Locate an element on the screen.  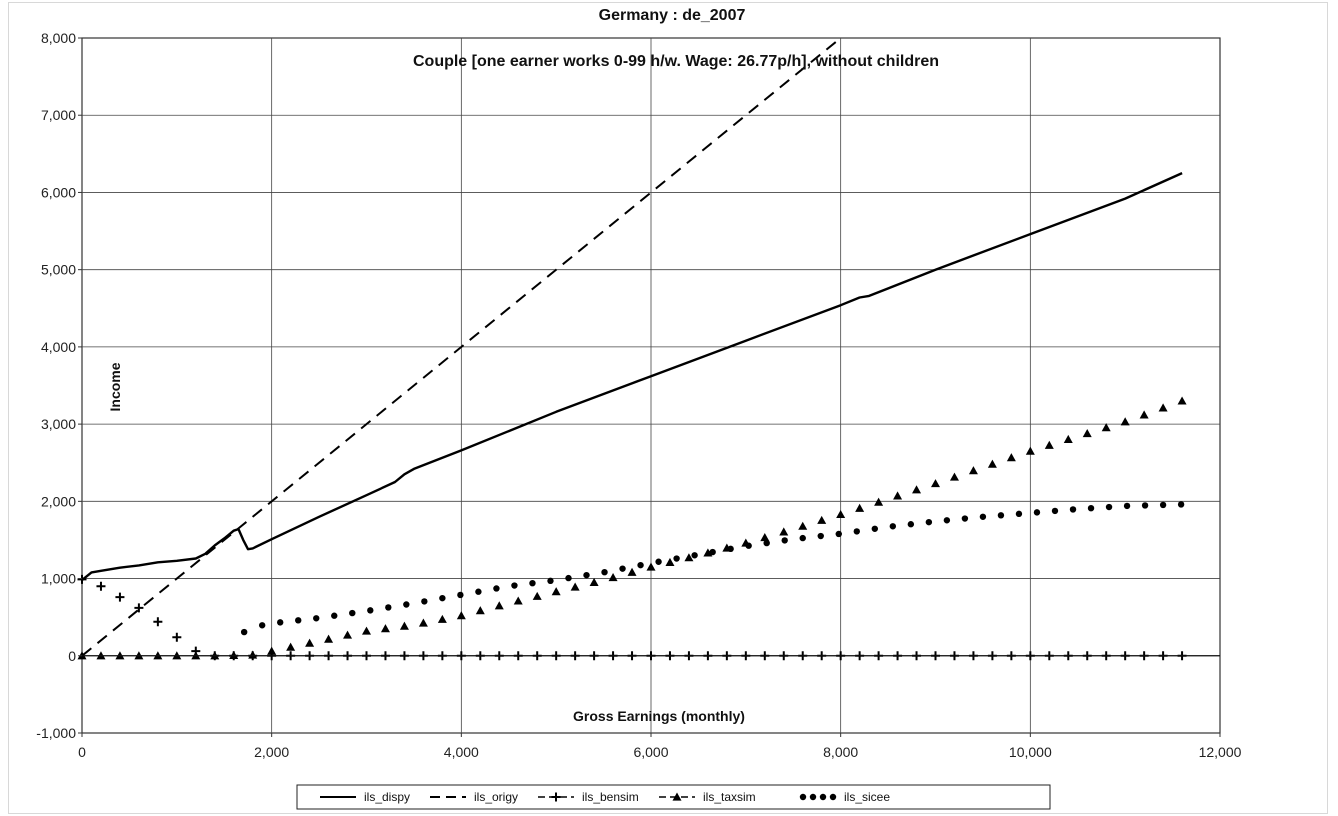
legend-label: ils_origy is located at coordinates (496, 797).